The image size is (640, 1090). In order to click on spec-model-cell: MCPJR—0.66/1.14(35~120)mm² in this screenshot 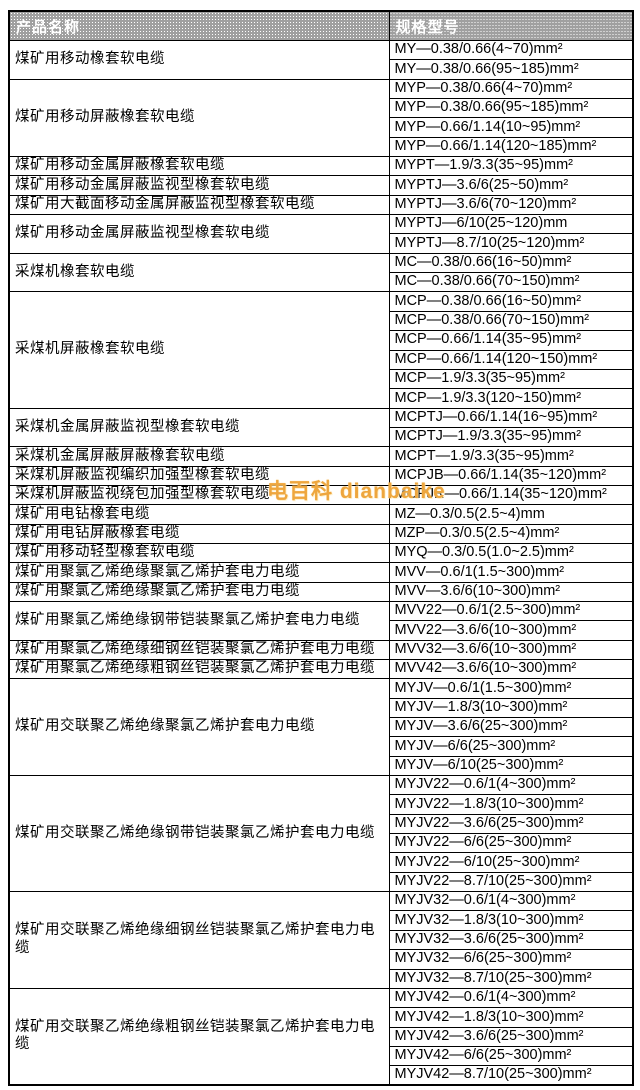, I will do `click(511, 495)`.